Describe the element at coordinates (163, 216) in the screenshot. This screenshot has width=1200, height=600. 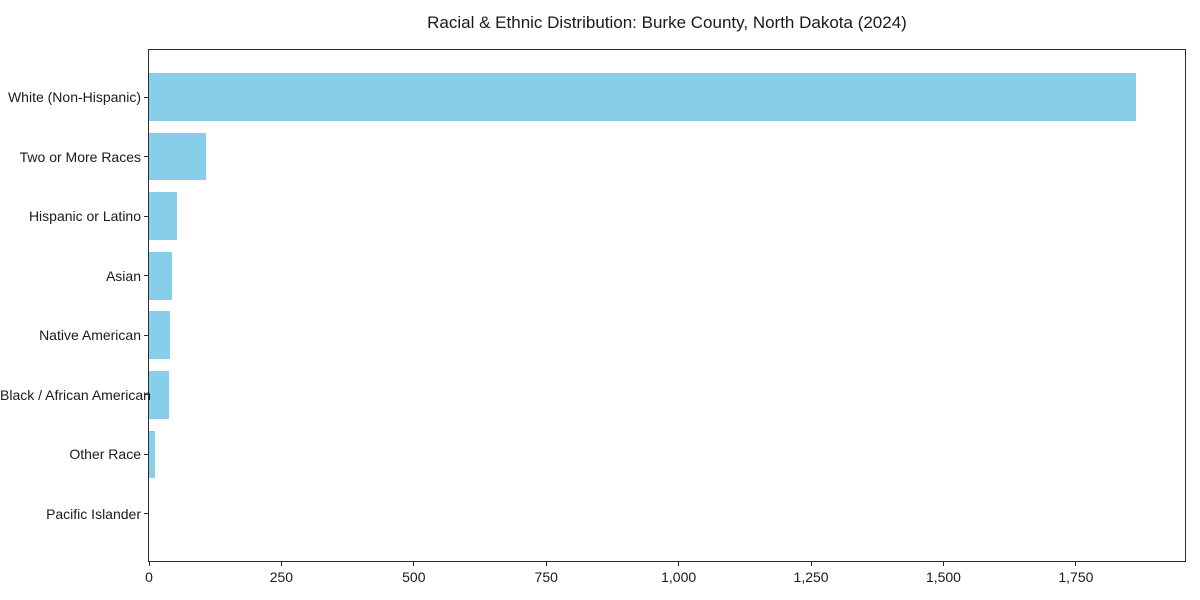
I see `bar-hispanic-or-latino` at that location.